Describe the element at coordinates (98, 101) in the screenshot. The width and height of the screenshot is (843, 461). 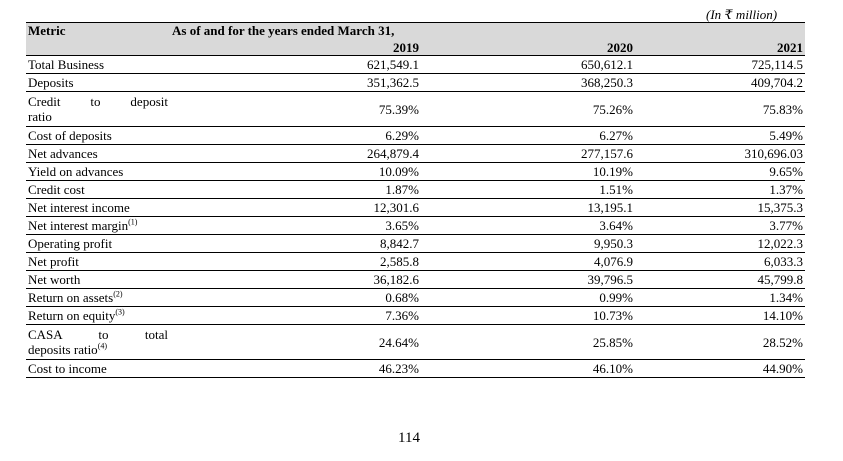
I see `metric-label-line1: Credit to deposit` at that location.